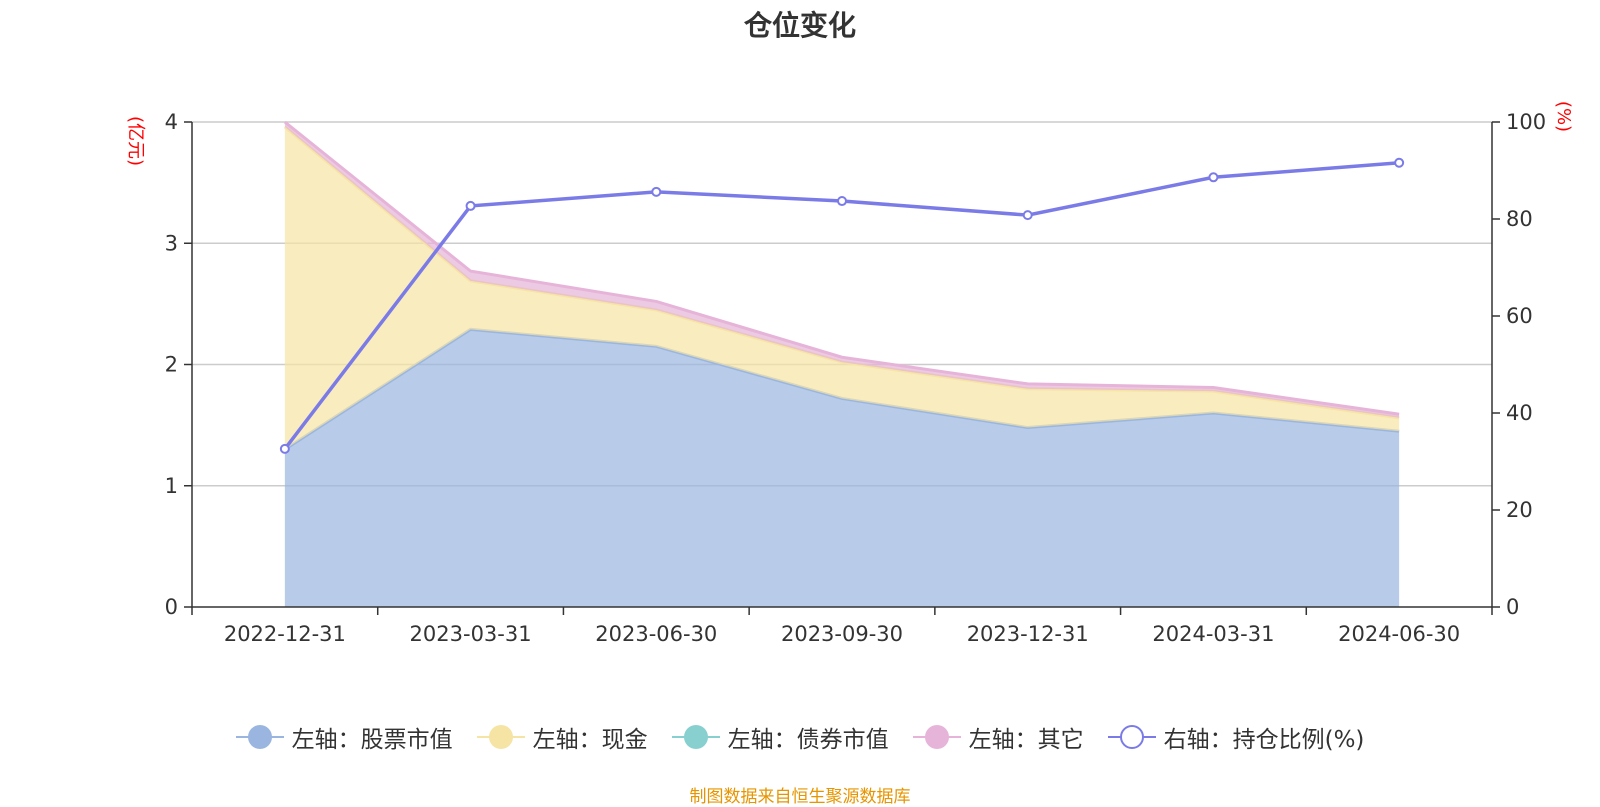 Image resolution: width=1600 pixels, height=807 pixels. I want to click on source-note: 制图数据来自恒生聚源数据库, so click(800, 797).